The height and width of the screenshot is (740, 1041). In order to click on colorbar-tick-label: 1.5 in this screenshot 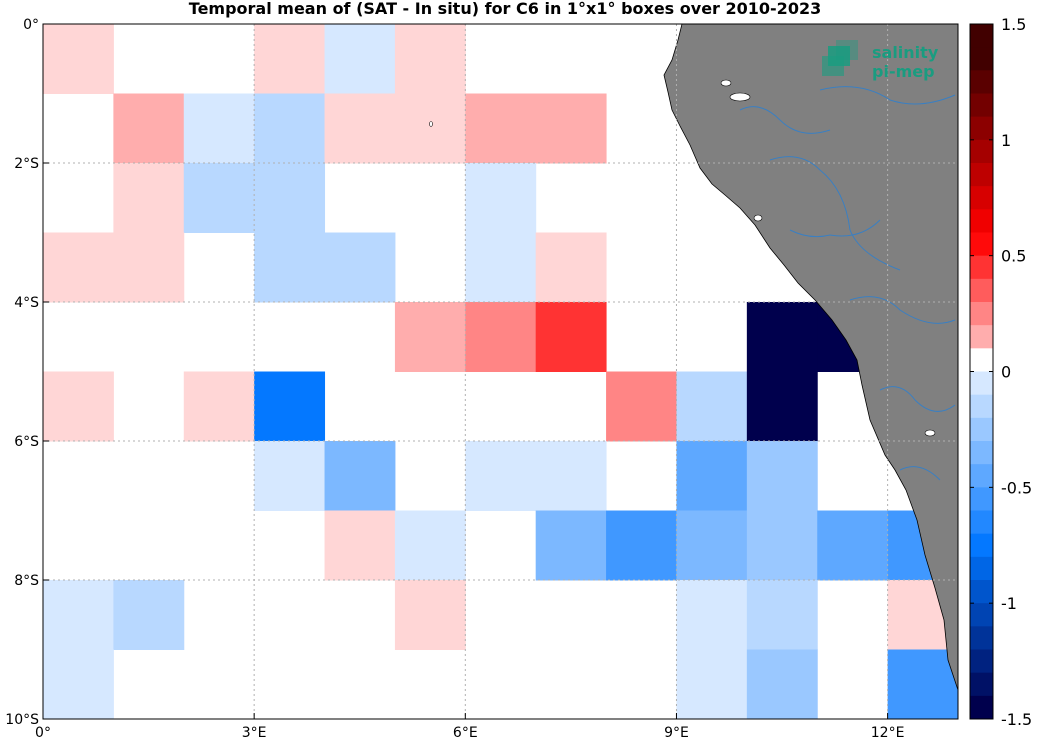, I will do `click(1013, 24)`.